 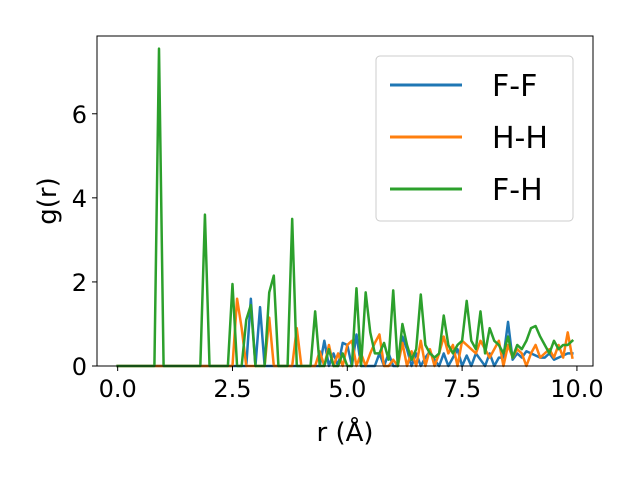 I want to click on legend-label-h-h: H-H, so click(x=520, y=138).